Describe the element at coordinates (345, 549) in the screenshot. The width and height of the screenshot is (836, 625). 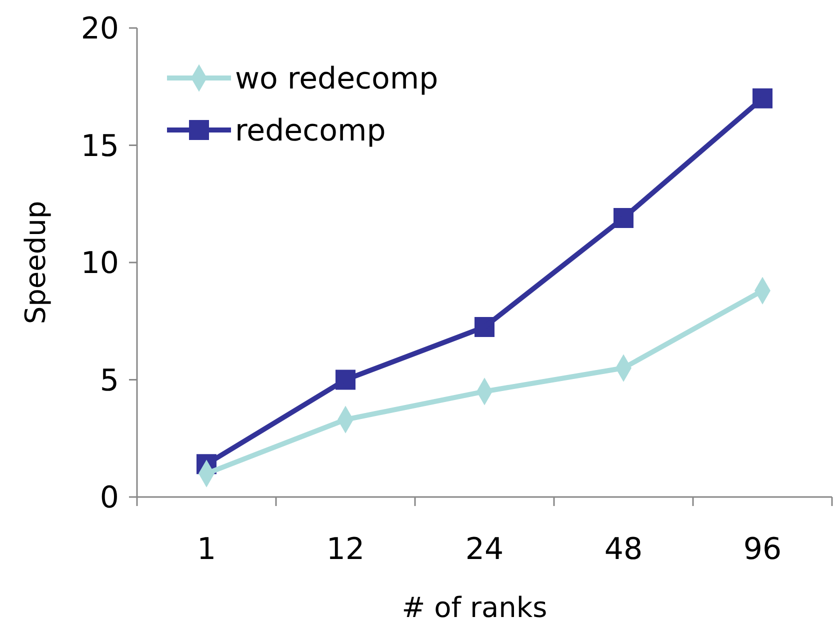
I see `x-tick-label: 12` at that location.